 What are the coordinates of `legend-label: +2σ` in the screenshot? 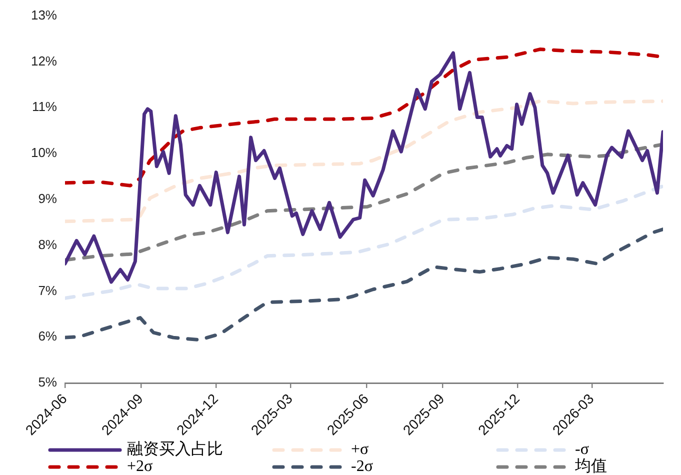 It's located at (140, 466).